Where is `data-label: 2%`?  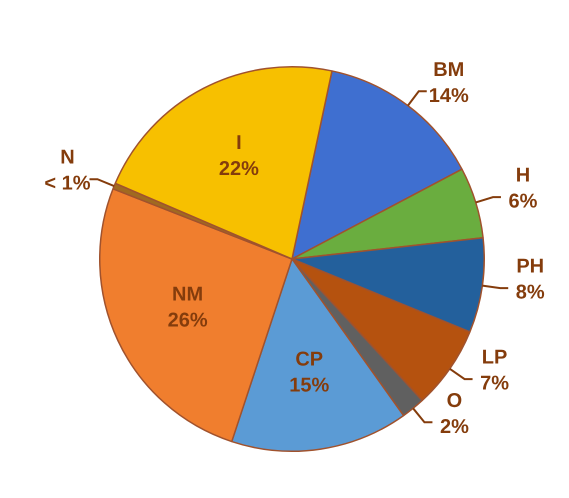 data-label: 2% is located at coordinates (455, 427).